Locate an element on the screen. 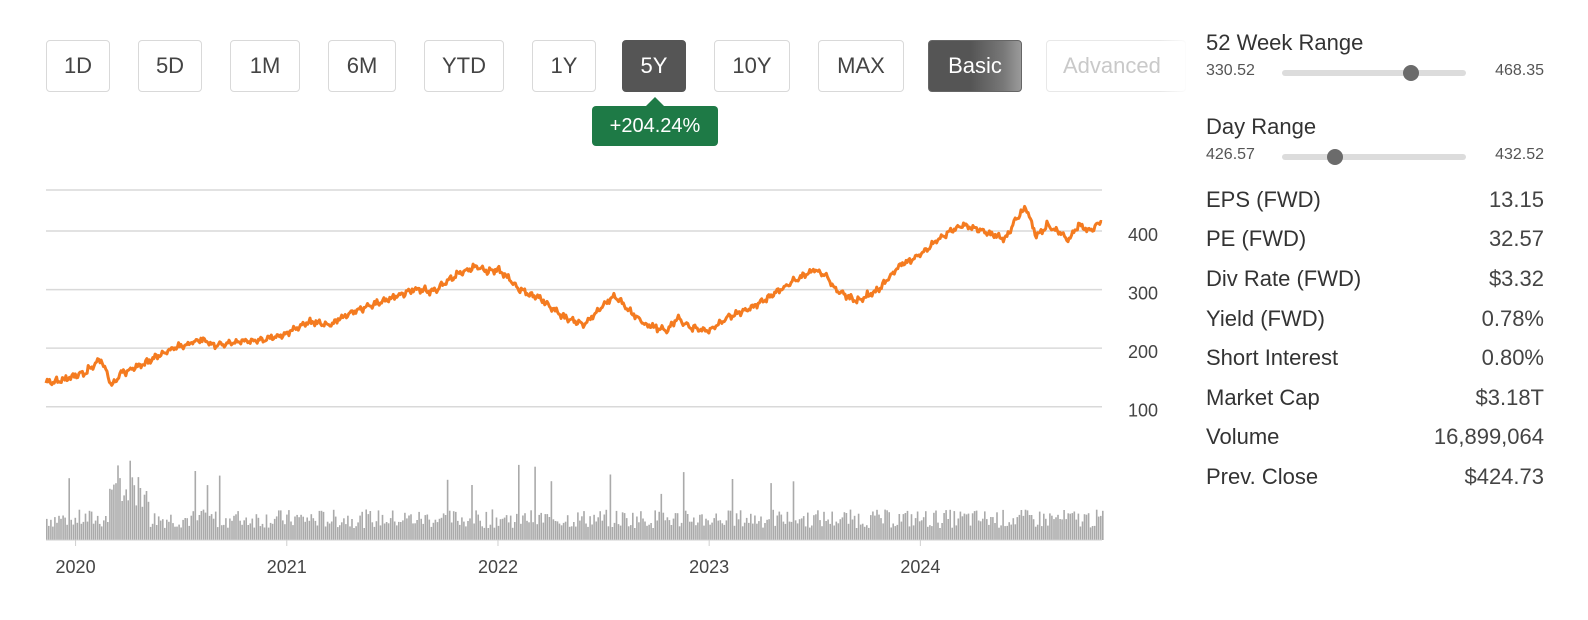  week52-range-label: 52 Week Range is located at coordinates (1285, 42).